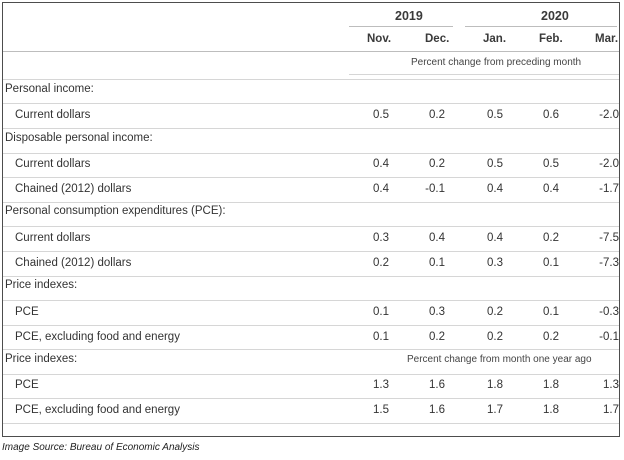 Image resolution: width=624 pixels, height=460 pixels. What do you see at coordinates (555, 16) in the screenshot?
I see `year-2020: 2020` at bounding box center [555, 16].